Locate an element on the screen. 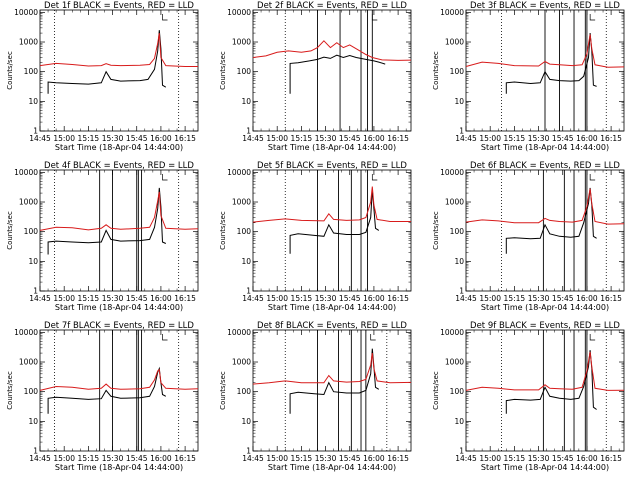  panel-title: Det 1f BLACK = Events, RED = LLD is located at coordinates (119, 6).